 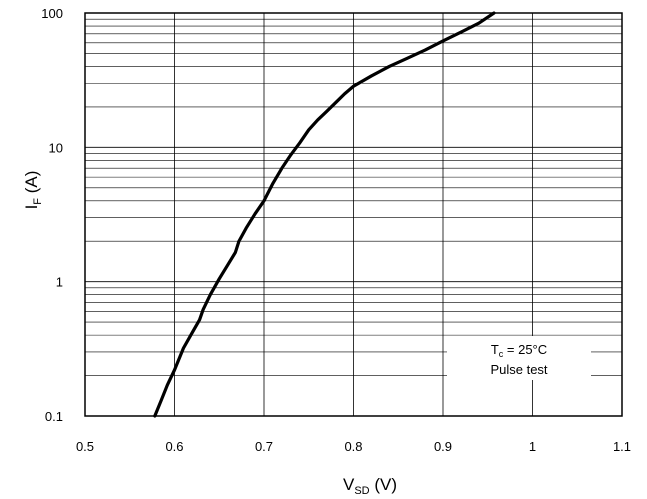 What do you see at coordinates (54, 416) in the screenshot?
I see `y-tick-label: 0.1` at bounding box center [54, 416].